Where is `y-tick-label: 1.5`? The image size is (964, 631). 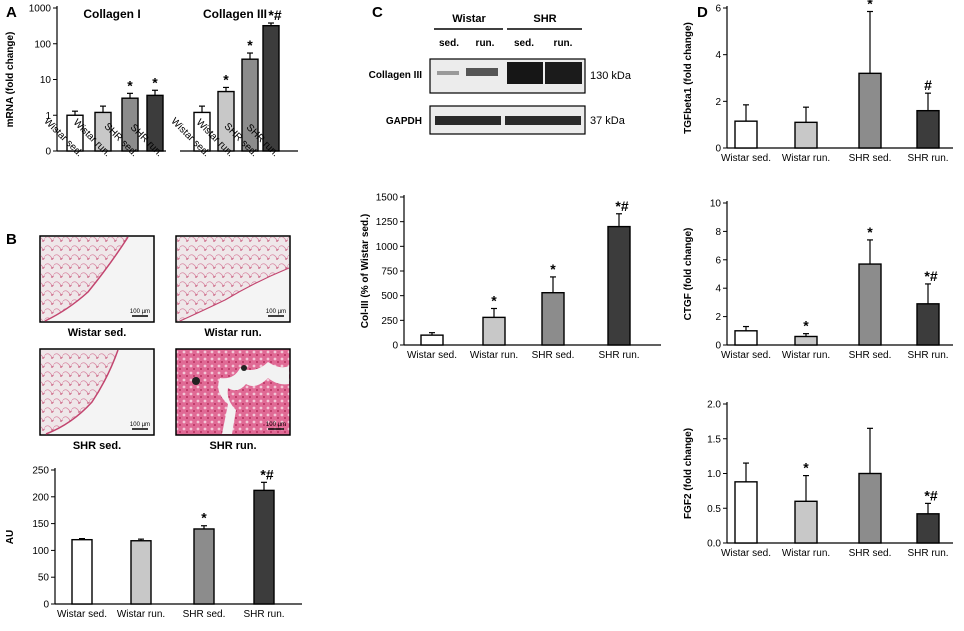
y-tick-label: 1.5 is located at coordinates (714, 439).